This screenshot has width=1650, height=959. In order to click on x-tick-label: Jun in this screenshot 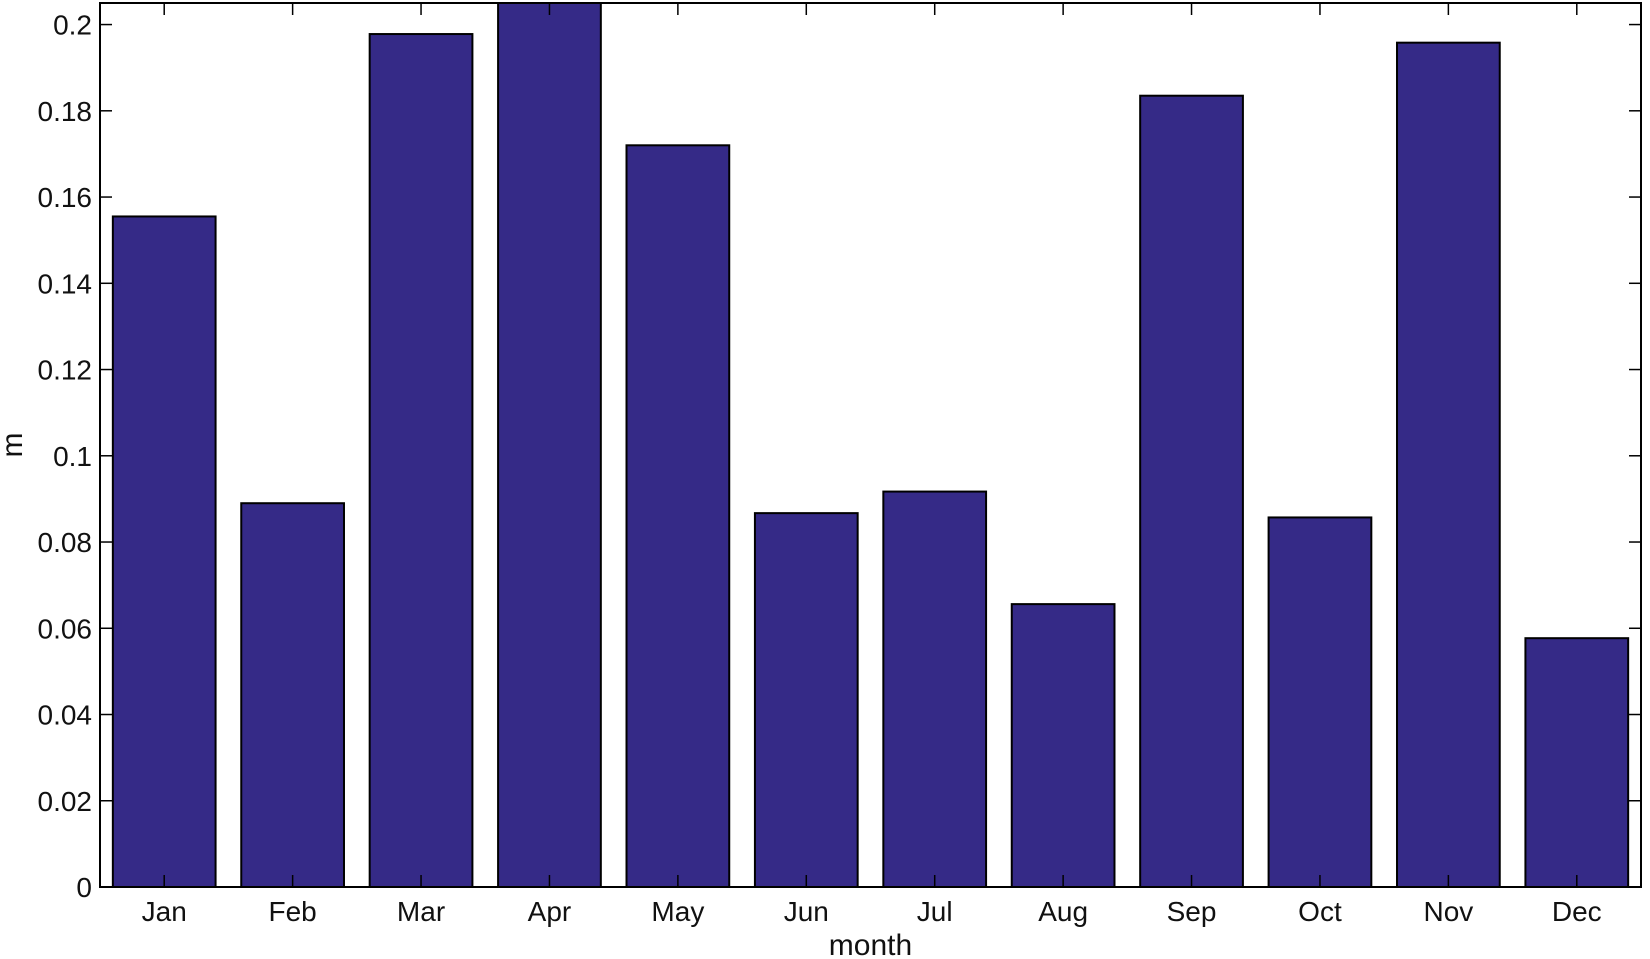, I will do `click(806, 911)`.